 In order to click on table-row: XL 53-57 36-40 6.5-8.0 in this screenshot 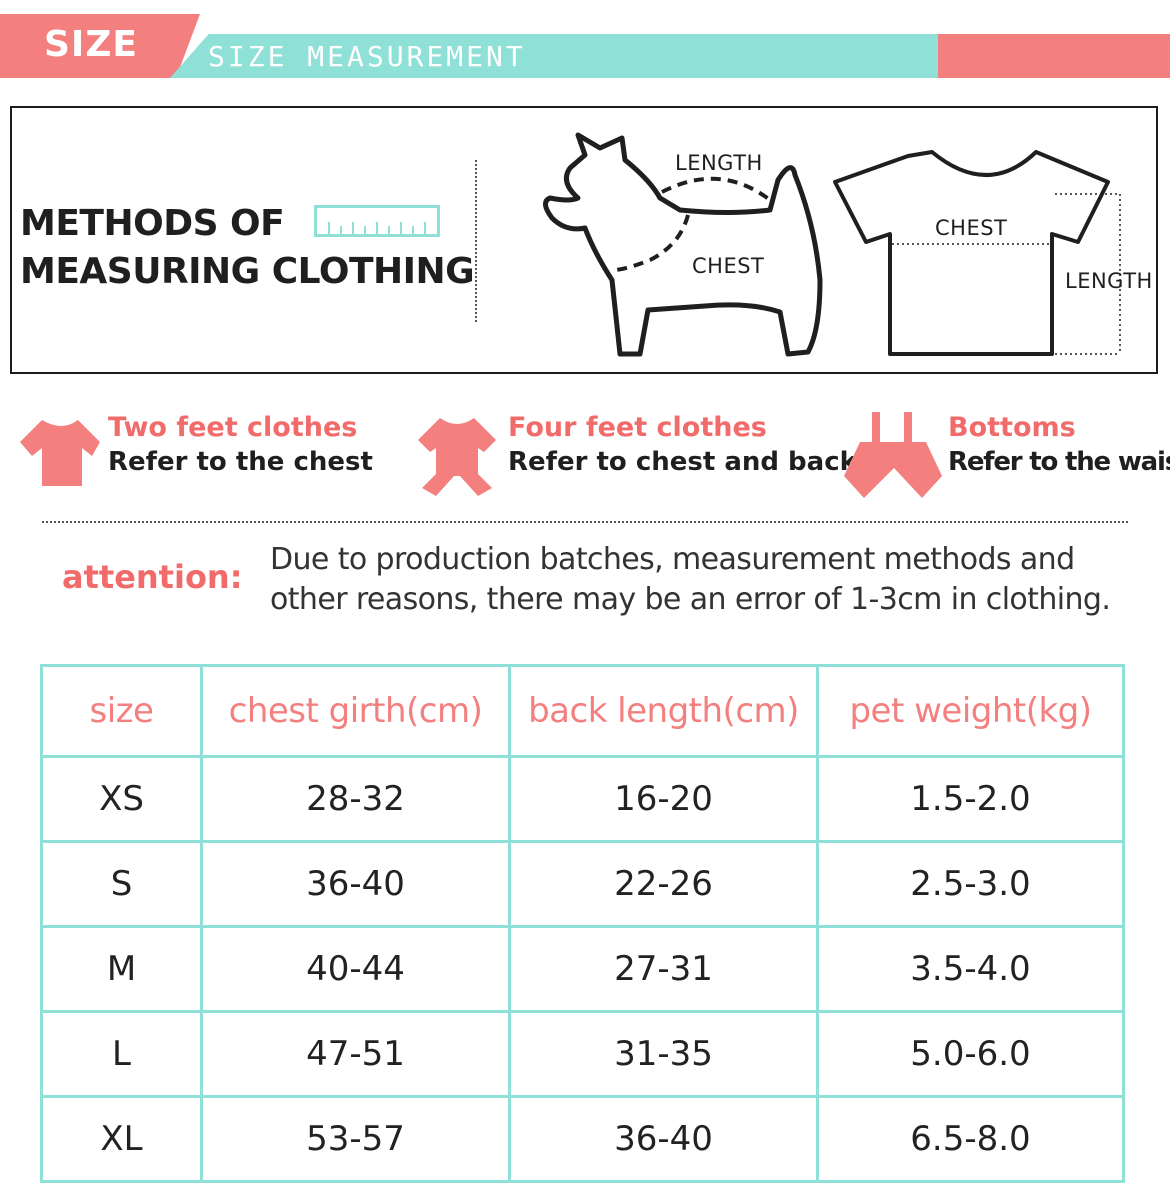, I will do `click(582, 1139)`.